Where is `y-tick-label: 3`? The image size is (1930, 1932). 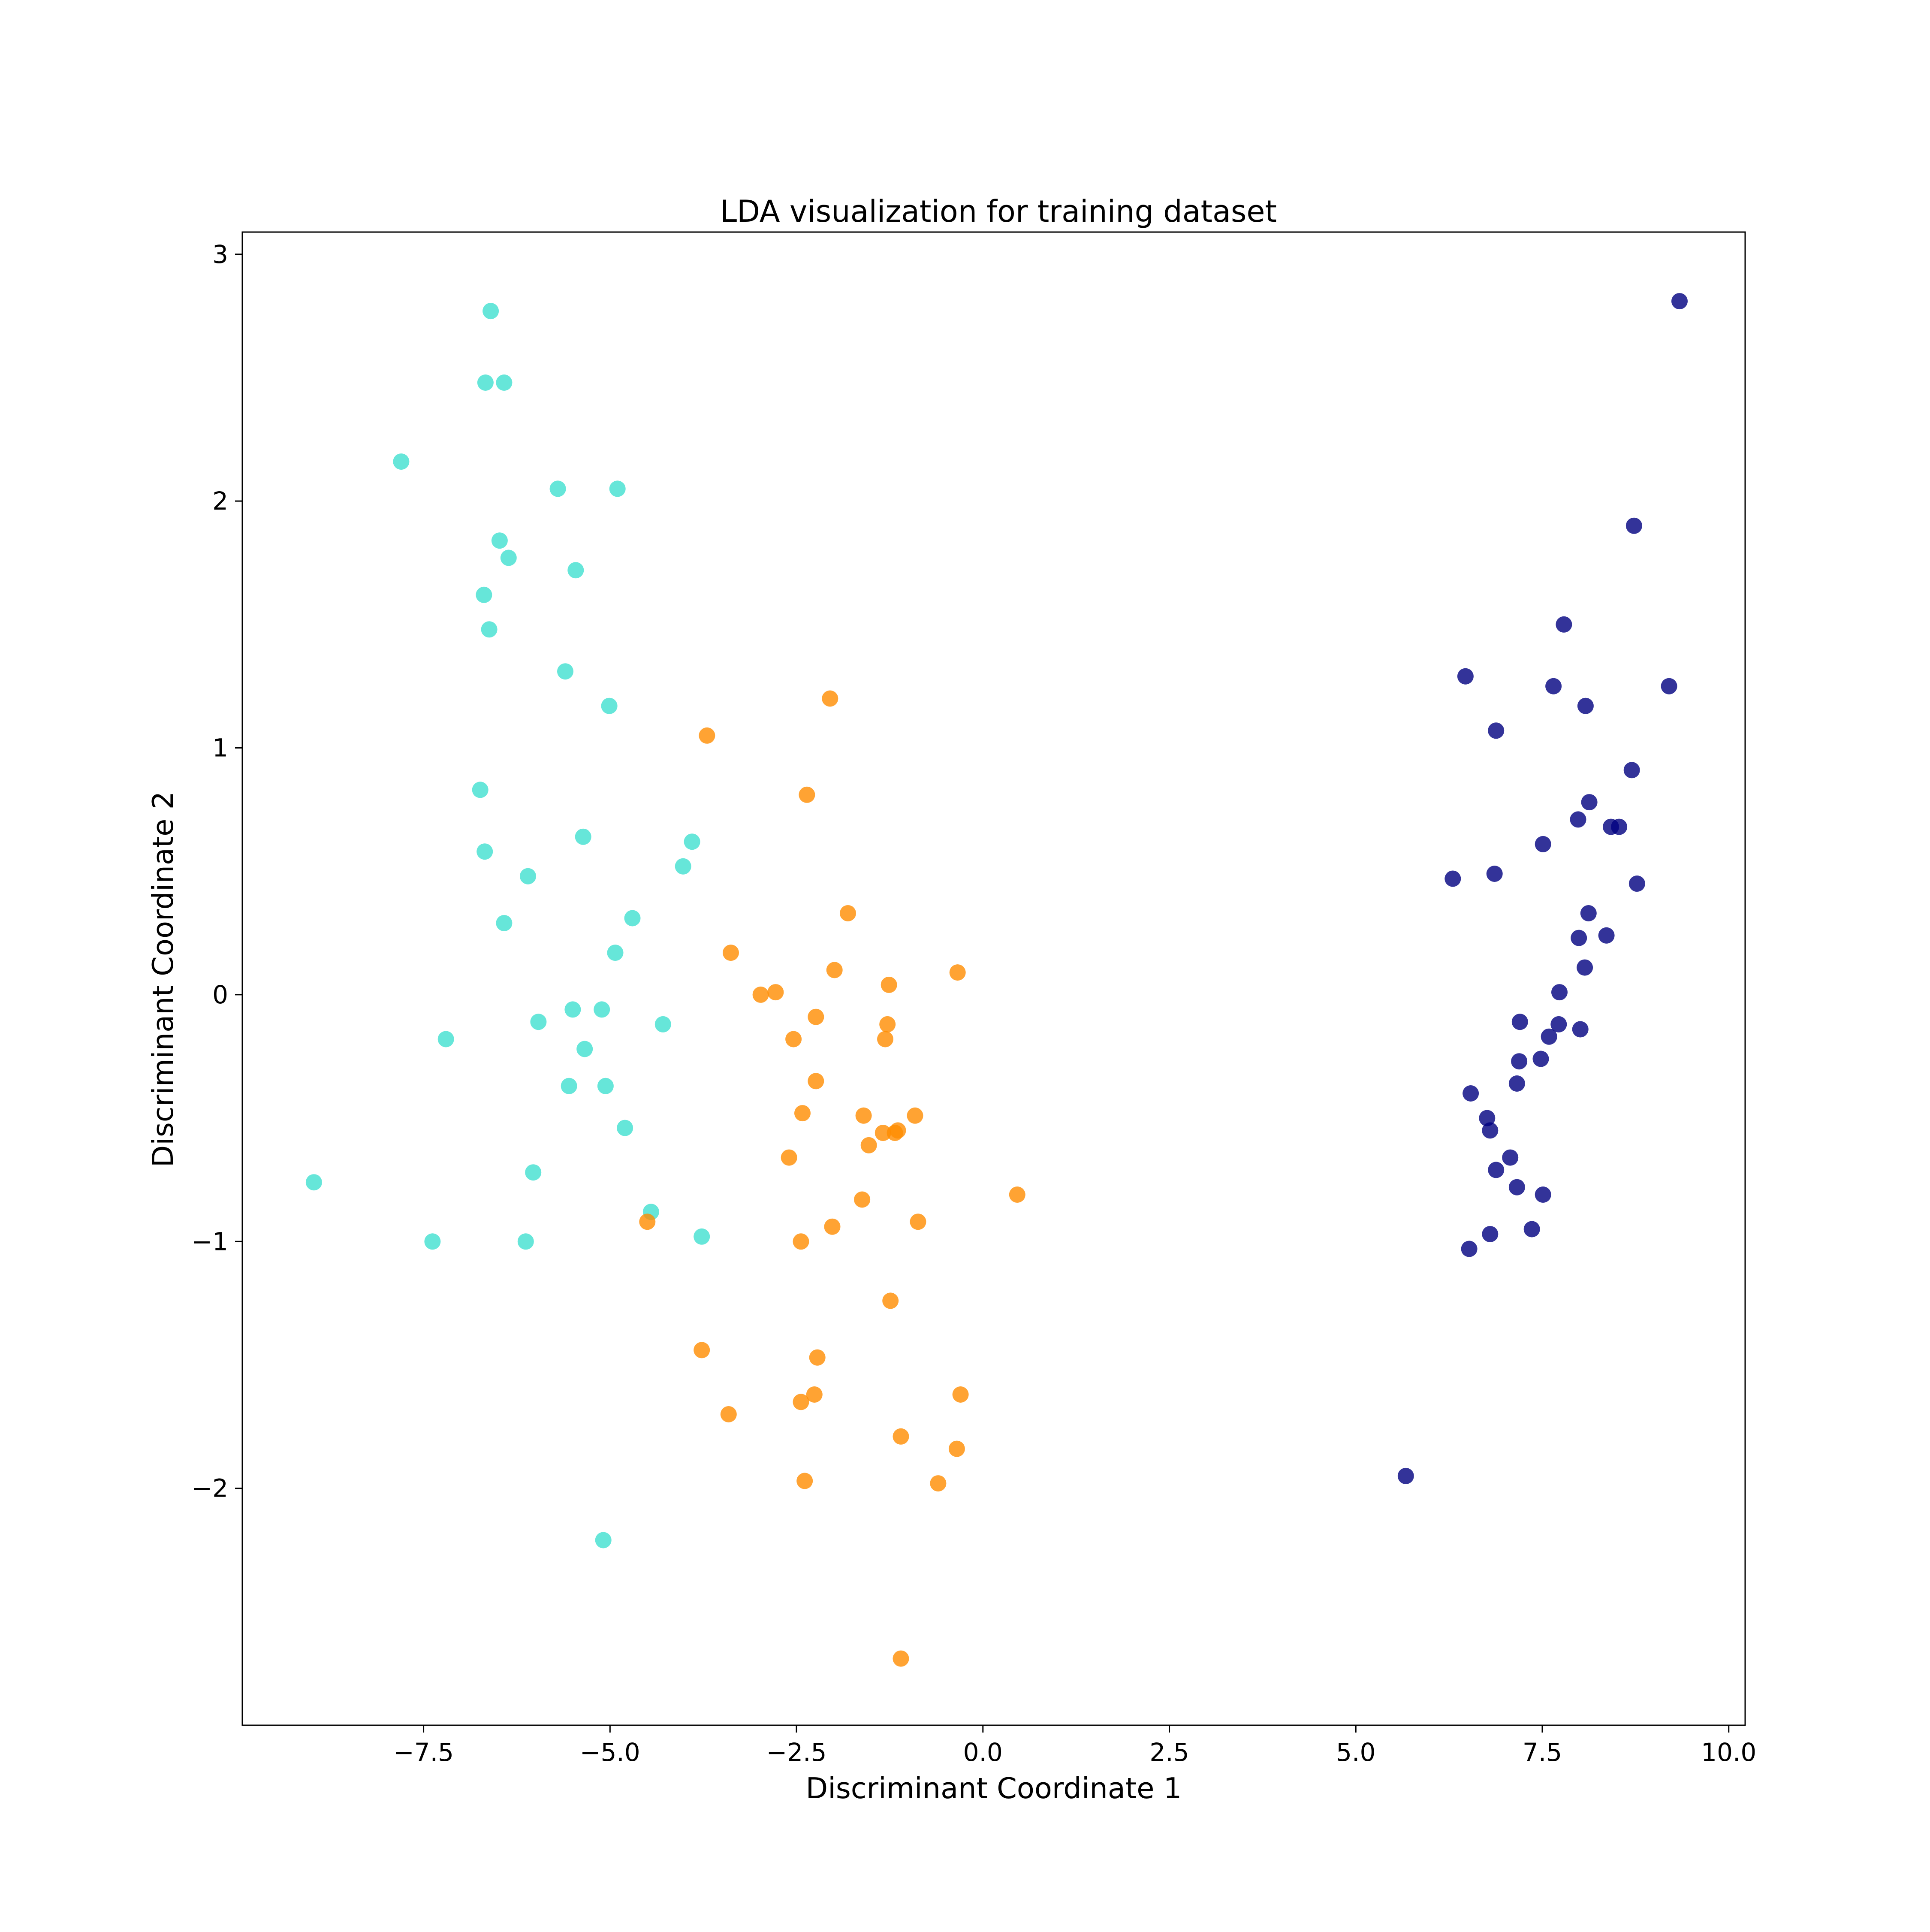 y-tick-label: 3 is located at coordinates (220, 254).